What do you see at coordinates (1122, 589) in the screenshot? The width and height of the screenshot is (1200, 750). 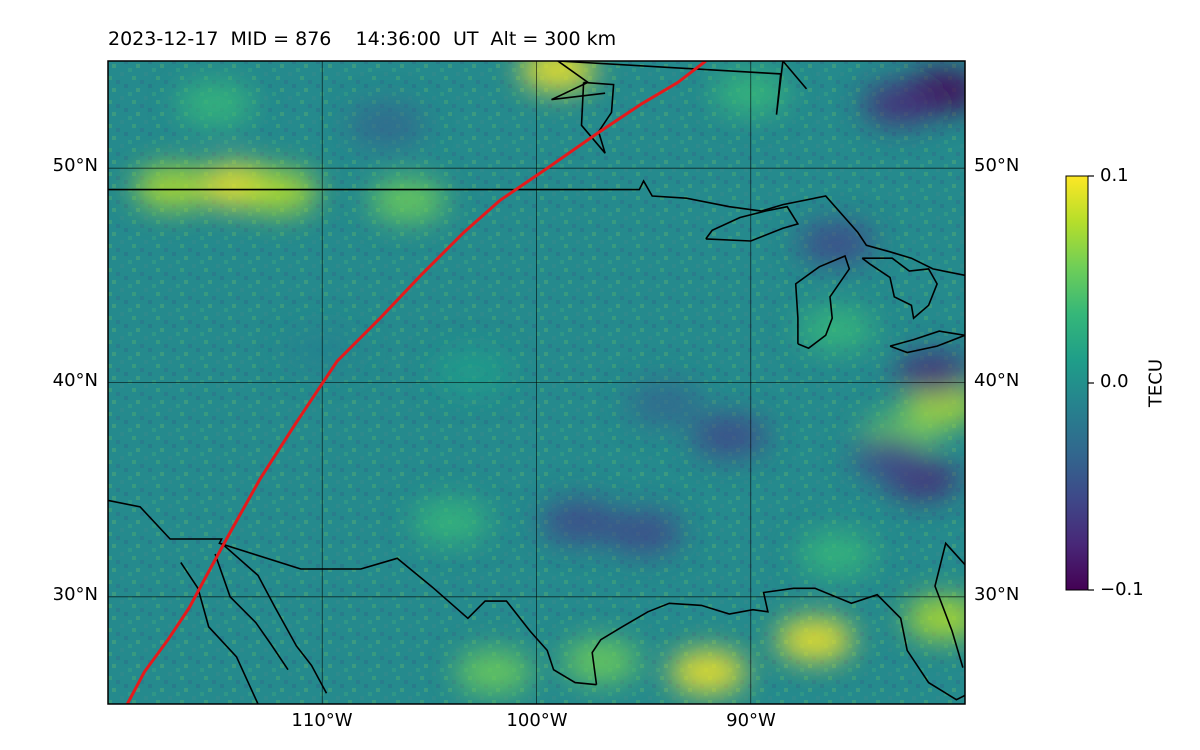 I see `colorbar-tick-label-min: −0.1` at bounding box center [1122, 589].